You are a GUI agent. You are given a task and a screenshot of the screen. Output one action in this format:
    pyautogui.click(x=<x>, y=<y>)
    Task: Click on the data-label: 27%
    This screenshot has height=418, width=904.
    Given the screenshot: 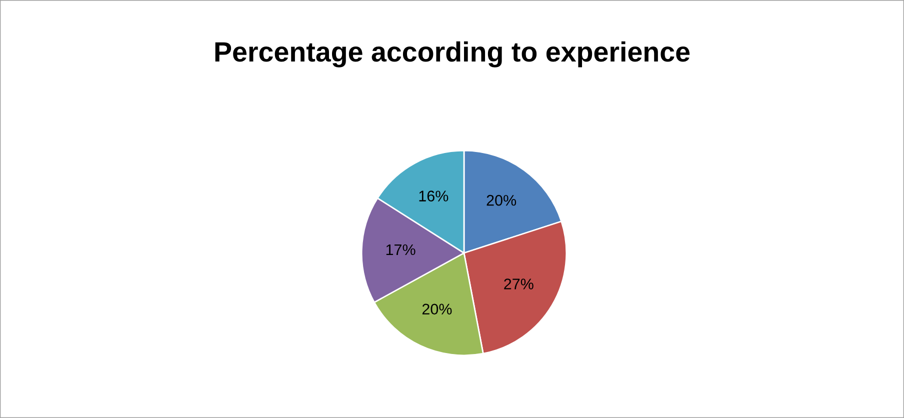 What is the action you would take?
    pyautogui.click(x=519, y=284)
    